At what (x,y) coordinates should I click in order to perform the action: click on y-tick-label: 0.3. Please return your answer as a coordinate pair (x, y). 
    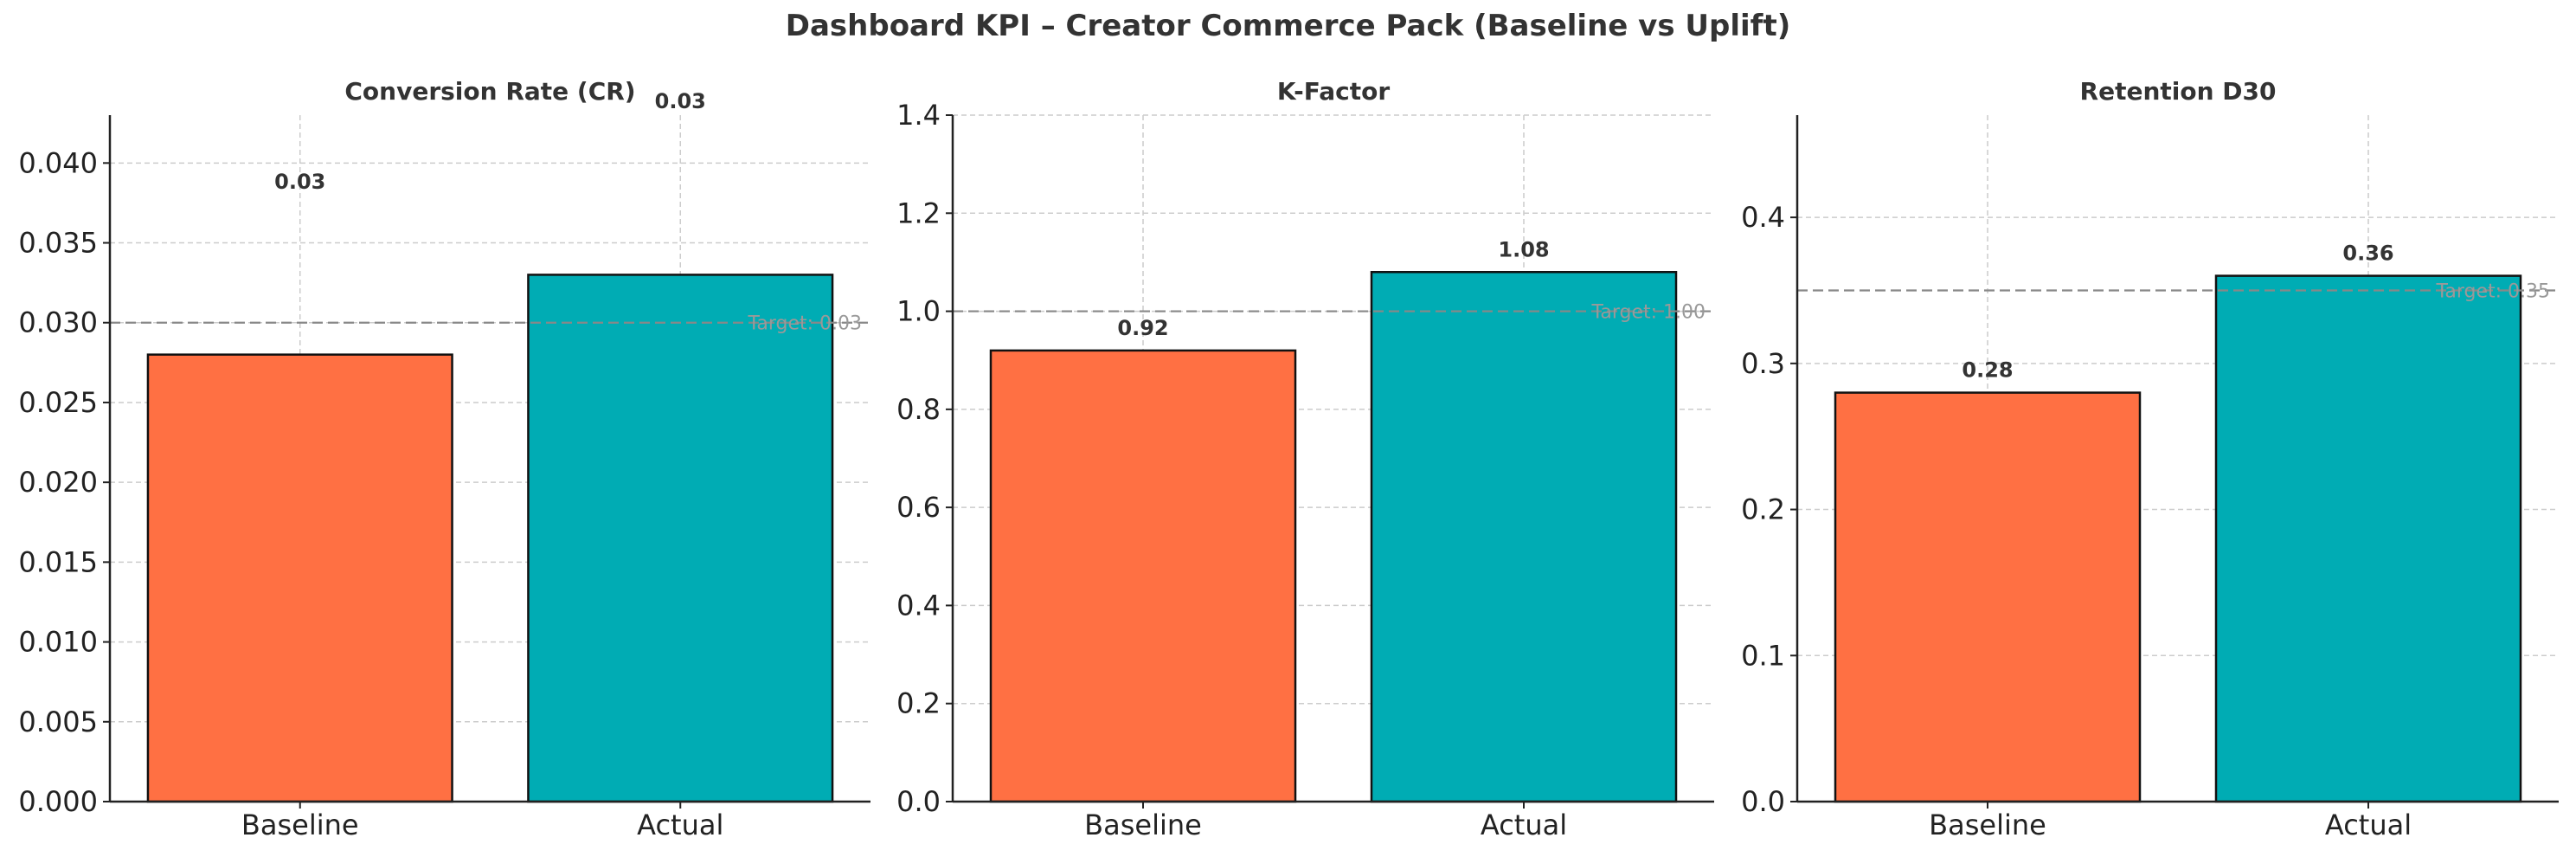
    Looking at the image, I should click on (1763, 364).